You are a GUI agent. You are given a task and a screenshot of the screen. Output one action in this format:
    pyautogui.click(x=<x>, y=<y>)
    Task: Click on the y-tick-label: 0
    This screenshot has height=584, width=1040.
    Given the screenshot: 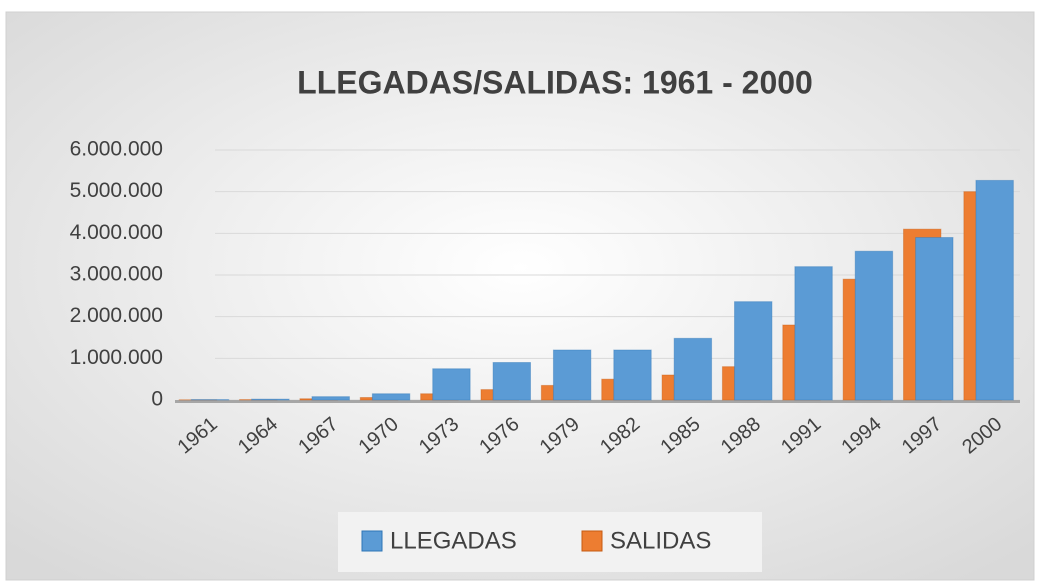 What is the action you would take?
    pyautogui.click(x=157, y=399)
    